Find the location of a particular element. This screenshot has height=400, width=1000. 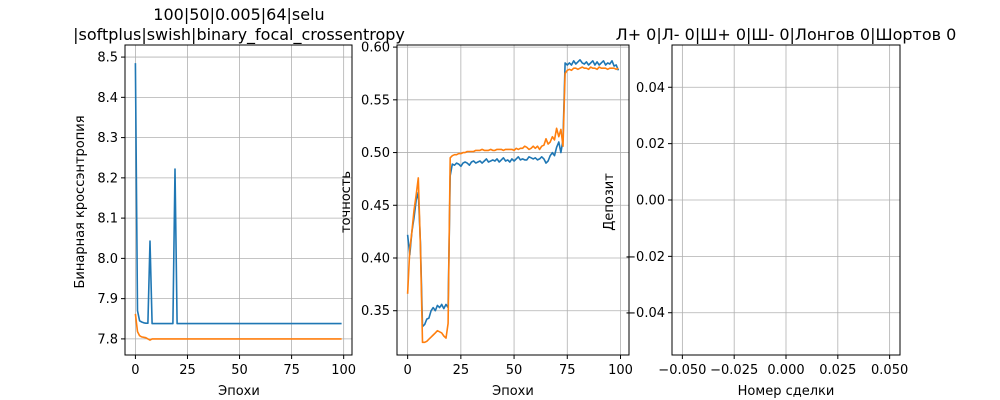

accuracy-chart-xtick-label: 25 is located at coordinates (461, 370).